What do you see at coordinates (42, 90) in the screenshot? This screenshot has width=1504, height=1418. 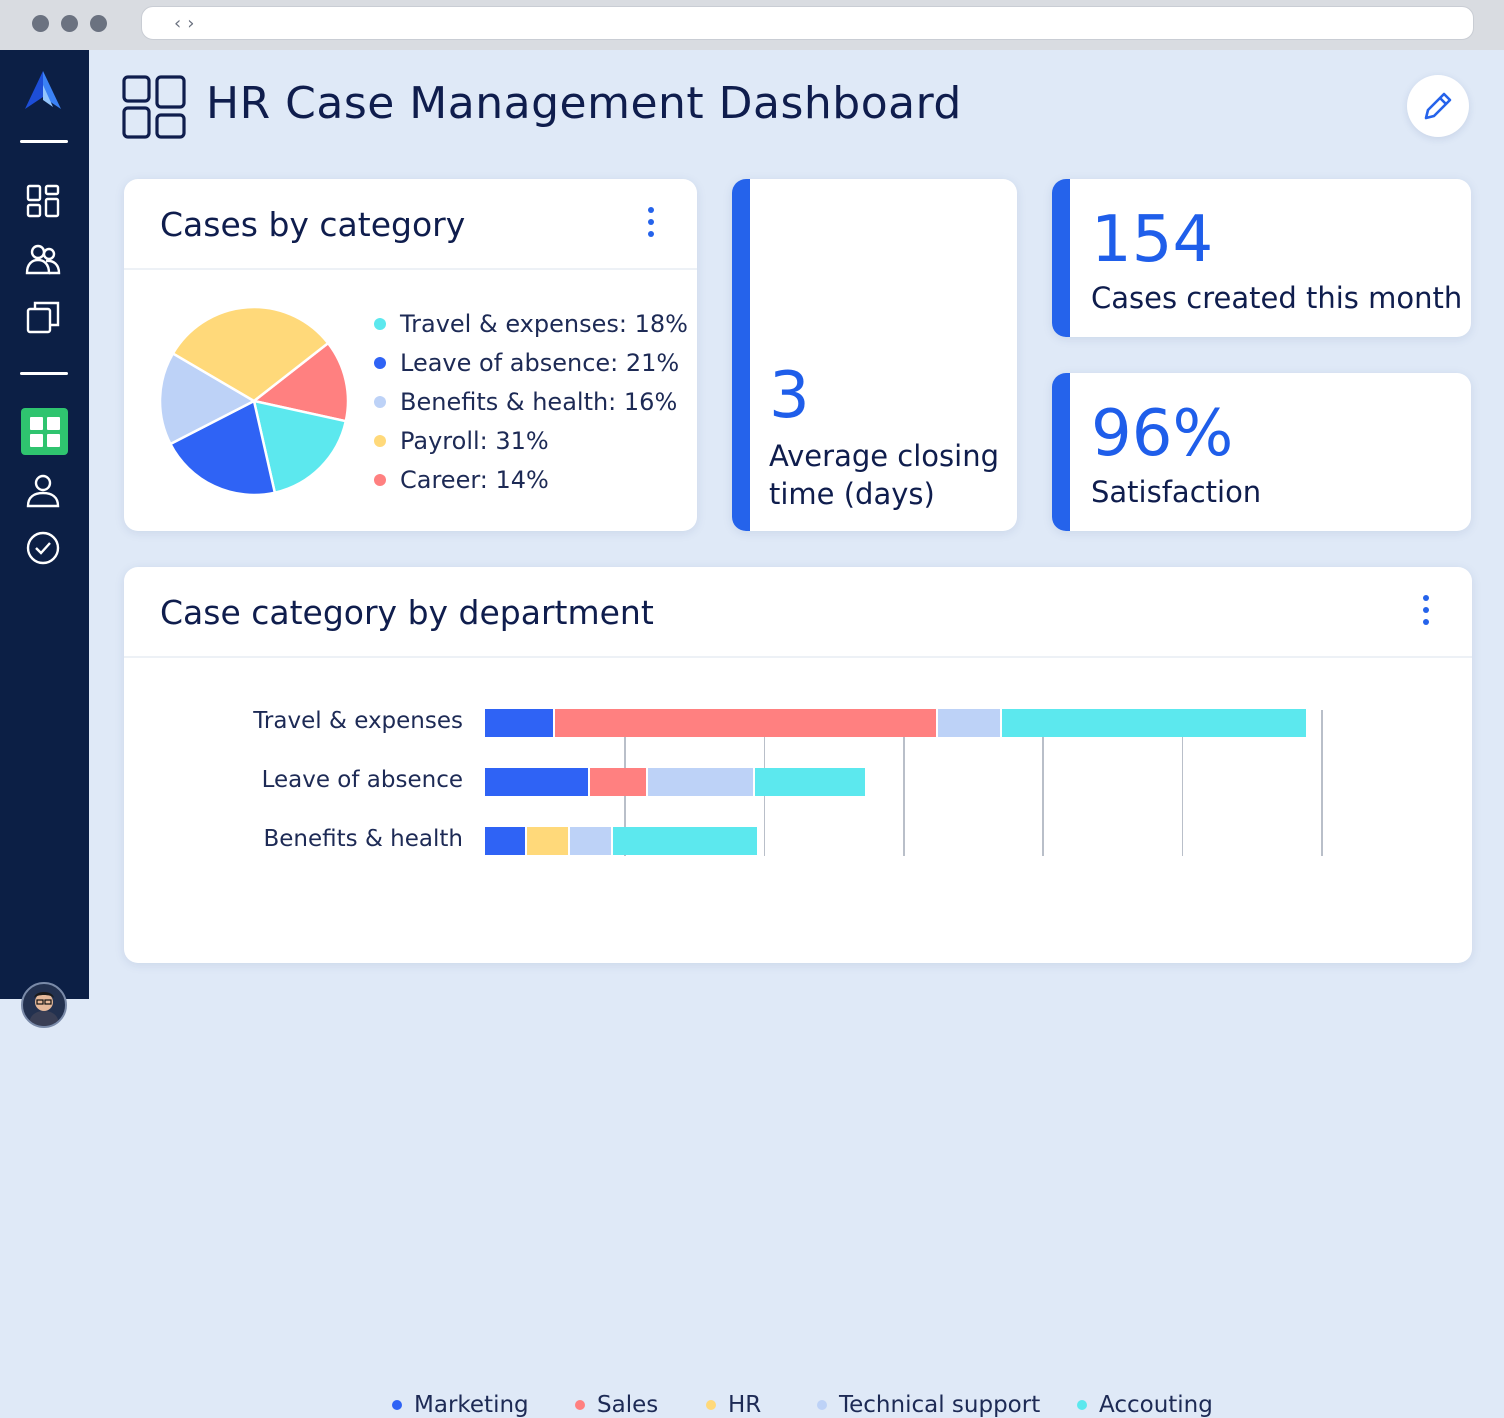 I see `logo-icon` at bounding box center [42, 90].